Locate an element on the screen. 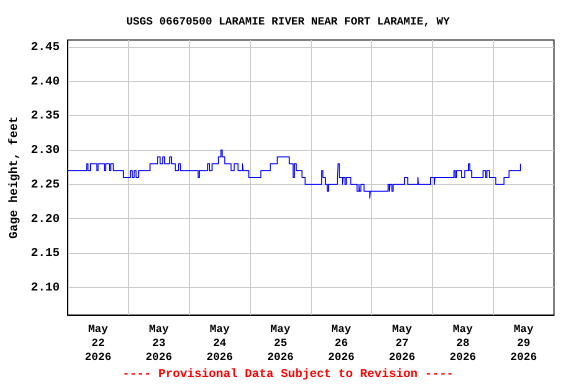 This screenshot has height=384, width=576. y-tick-label: 2.25 is located at coordinates (45, 184).